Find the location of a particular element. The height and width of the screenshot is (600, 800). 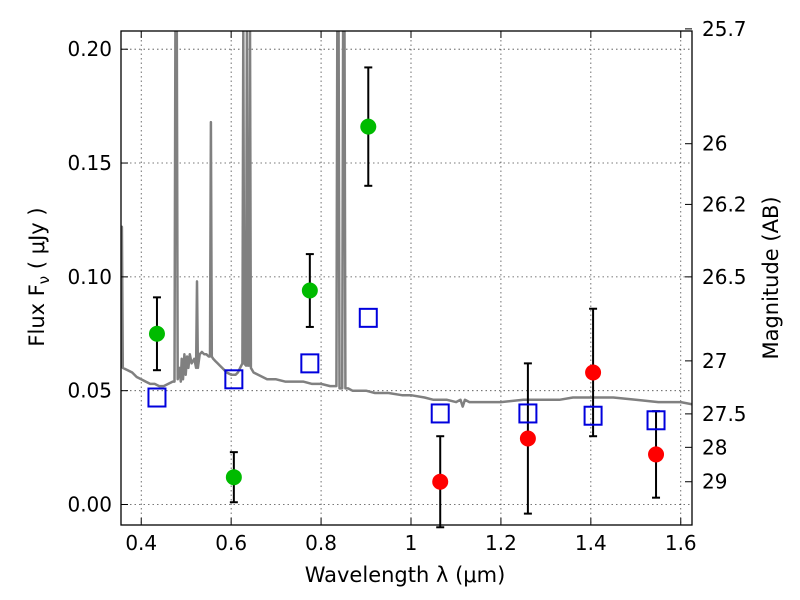

y-axis-label-subscript: ν is located at coordinates (44, 280).